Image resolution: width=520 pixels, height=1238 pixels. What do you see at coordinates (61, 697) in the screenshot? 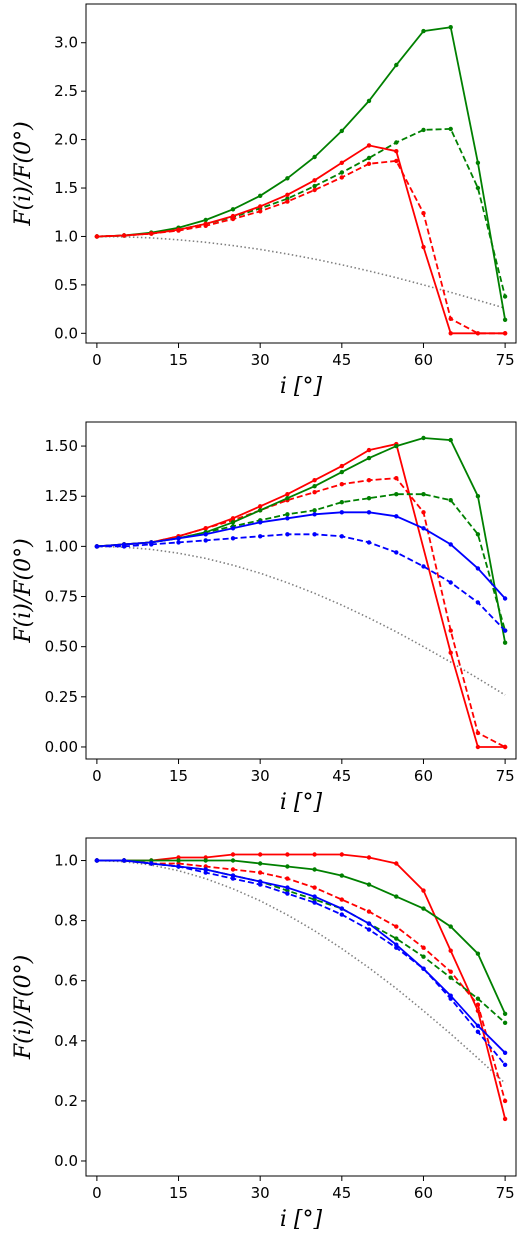
I see `y-tick-label: 0.25` at bounding box center [61, 697].